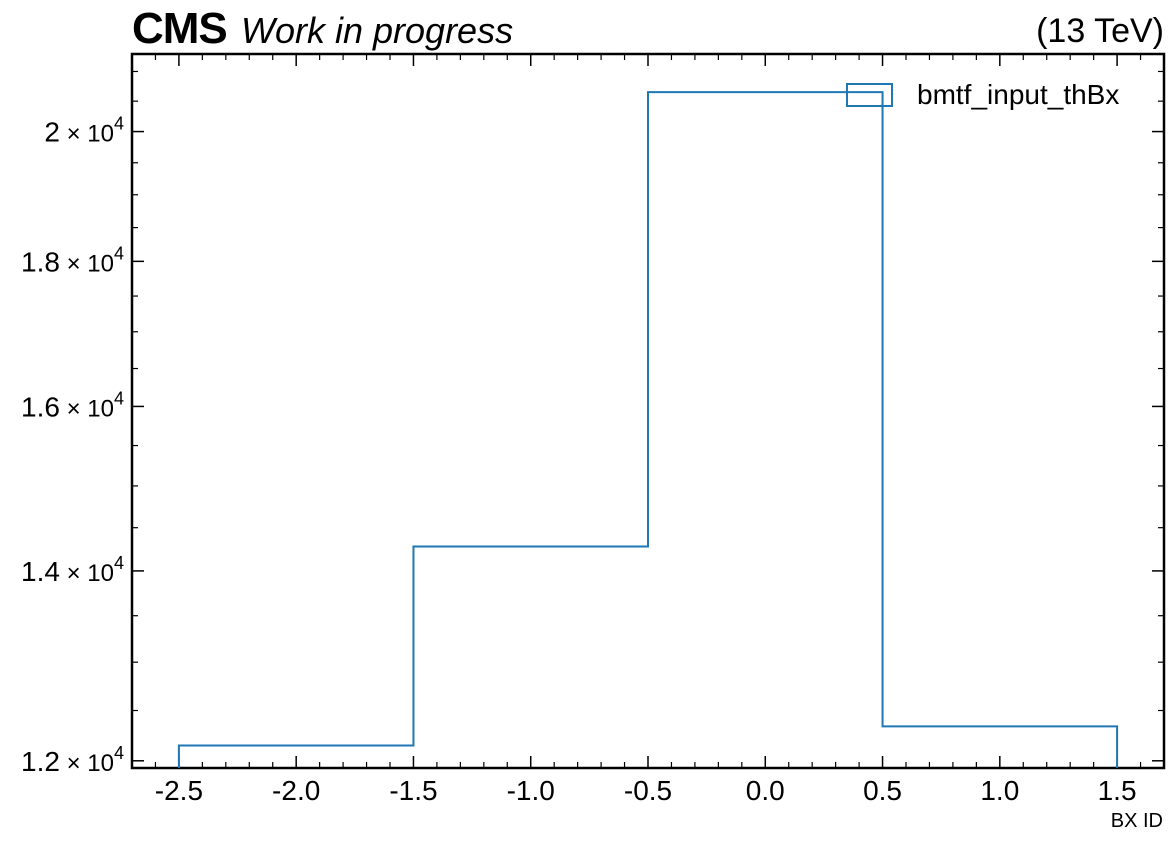 The width and height of the screenshot is (1174, 841). Describe the element at coordinates (296, 790) in the screenshot. I see `x-tick-label: -2.0` at that location.